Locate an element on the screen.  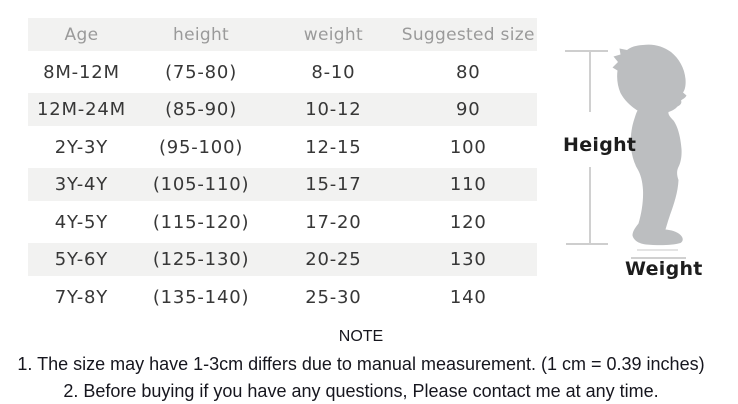
size-cell: 130 is located at coordinates (468, 259).